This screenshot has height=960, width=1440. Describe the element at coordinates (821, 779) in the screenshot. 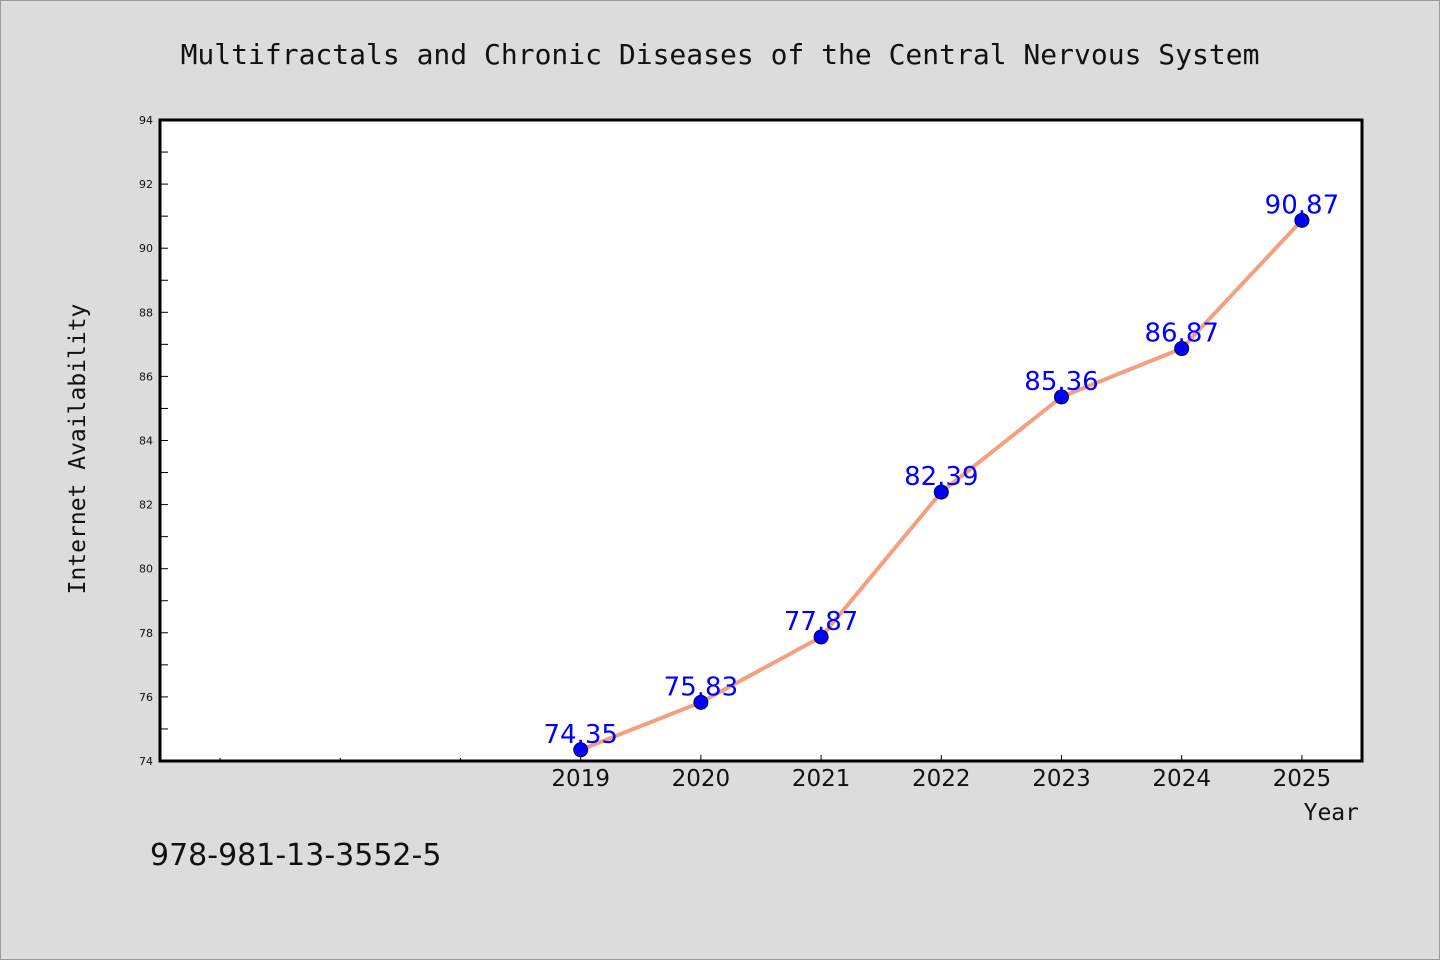

I see `x-tick-label: 2021` at that location.